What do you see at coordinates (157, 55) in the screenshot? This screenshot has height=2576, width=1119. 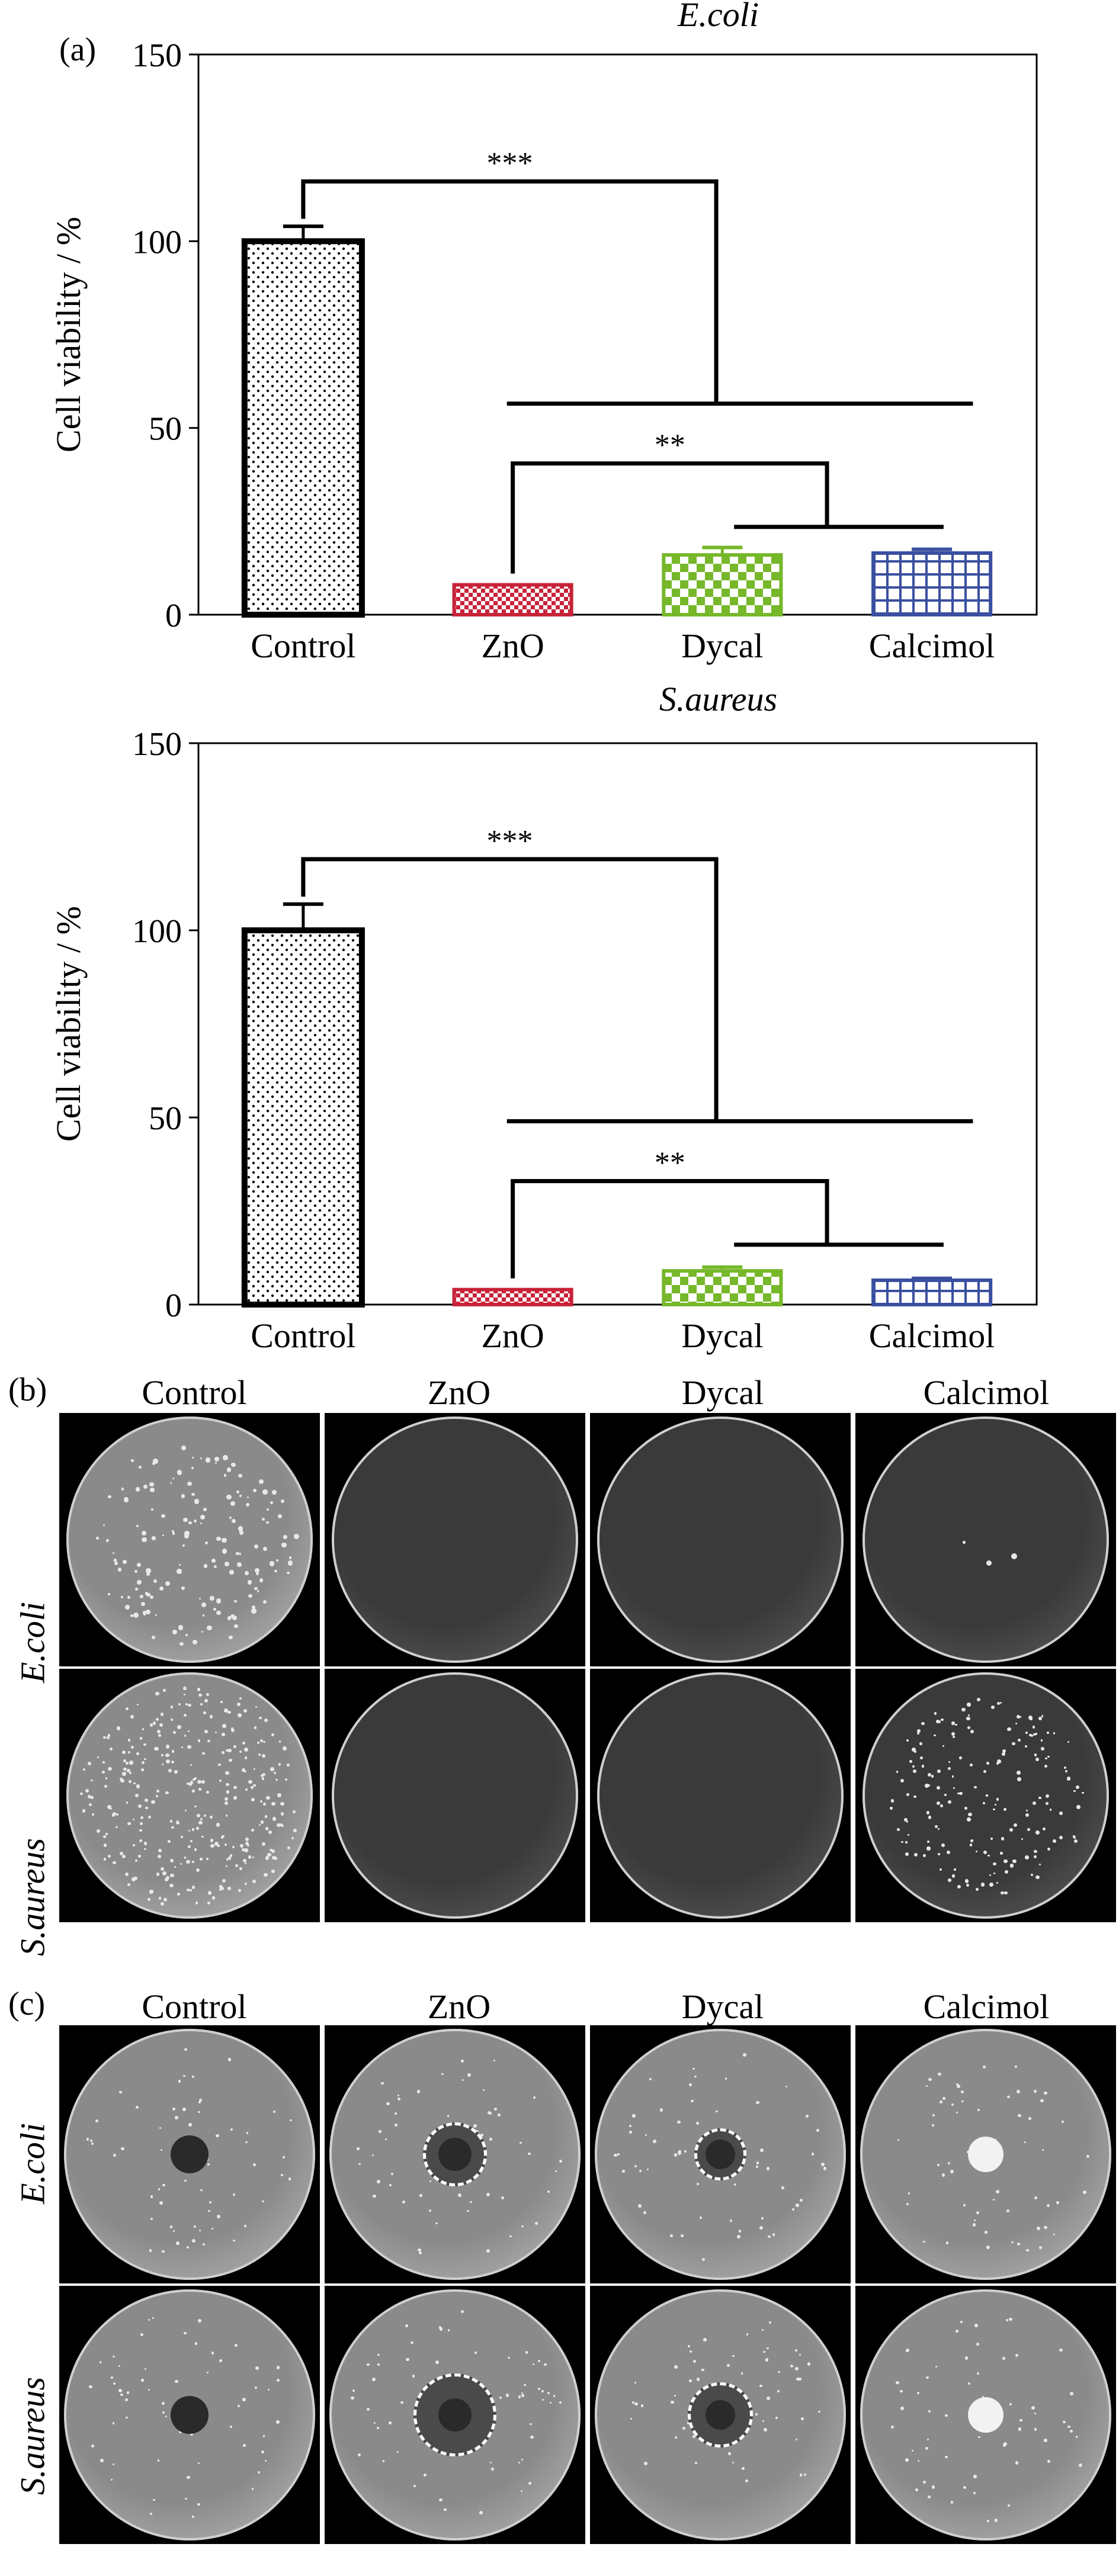 I see `y-tick-label: 150` at bounding box center [157, 55].